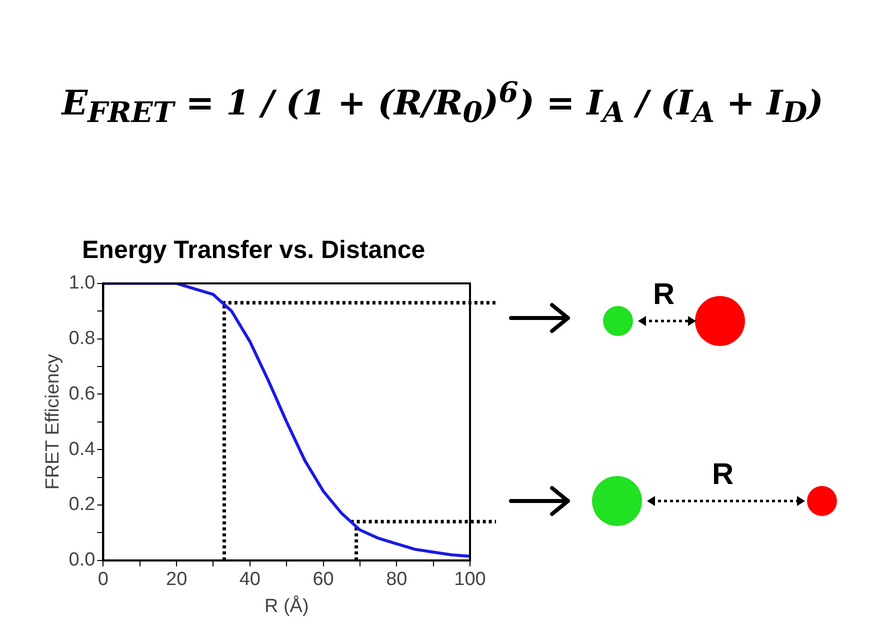 Image resolution: width=885 pixels, height=631 pixels. Describe the element at coordinates (82, 339) in the screenshot. I see `y-tick-label: 0.8` at that location.